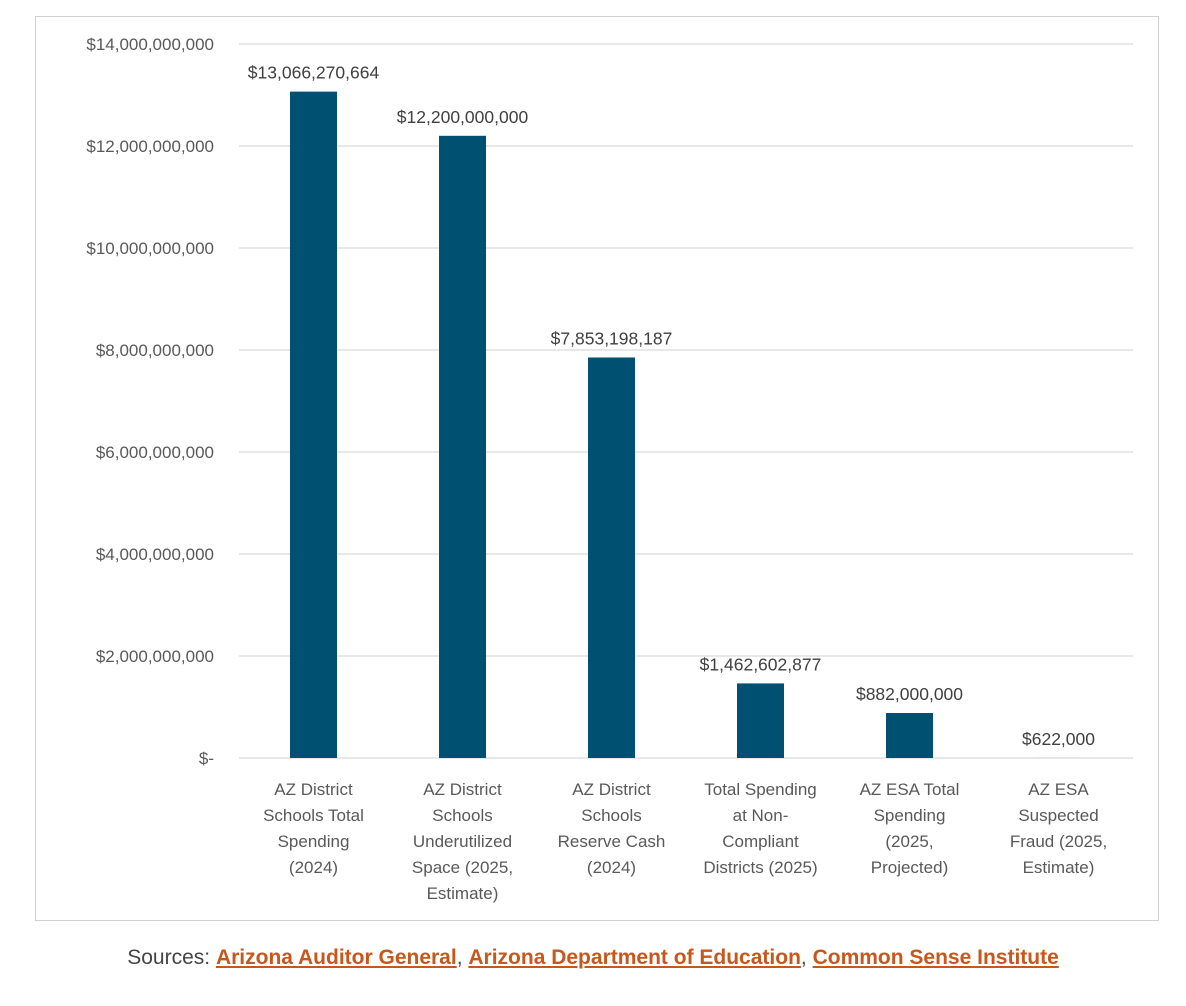 The image size is (1186, 1006). Describe the element at coordinates (1058, 739) in the screenshot. I see `data-label: $622,000` at that location.